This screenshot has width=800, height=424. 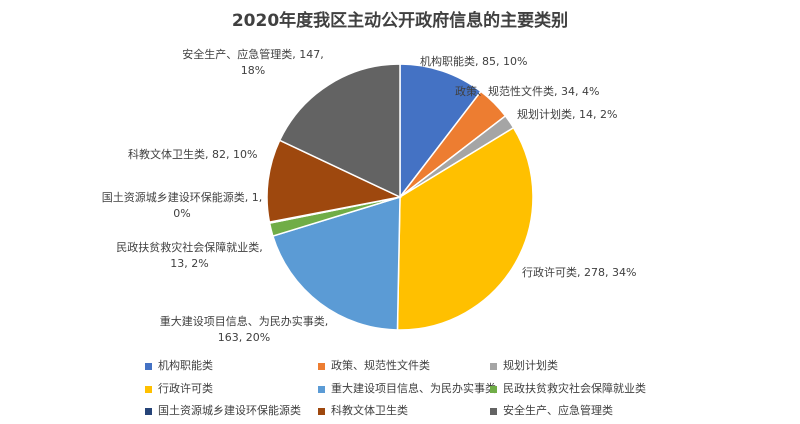 I want to click on data-label: 民政扶贫救灾社会保障就业类, 13, 2%, so click(x=189, y=255).